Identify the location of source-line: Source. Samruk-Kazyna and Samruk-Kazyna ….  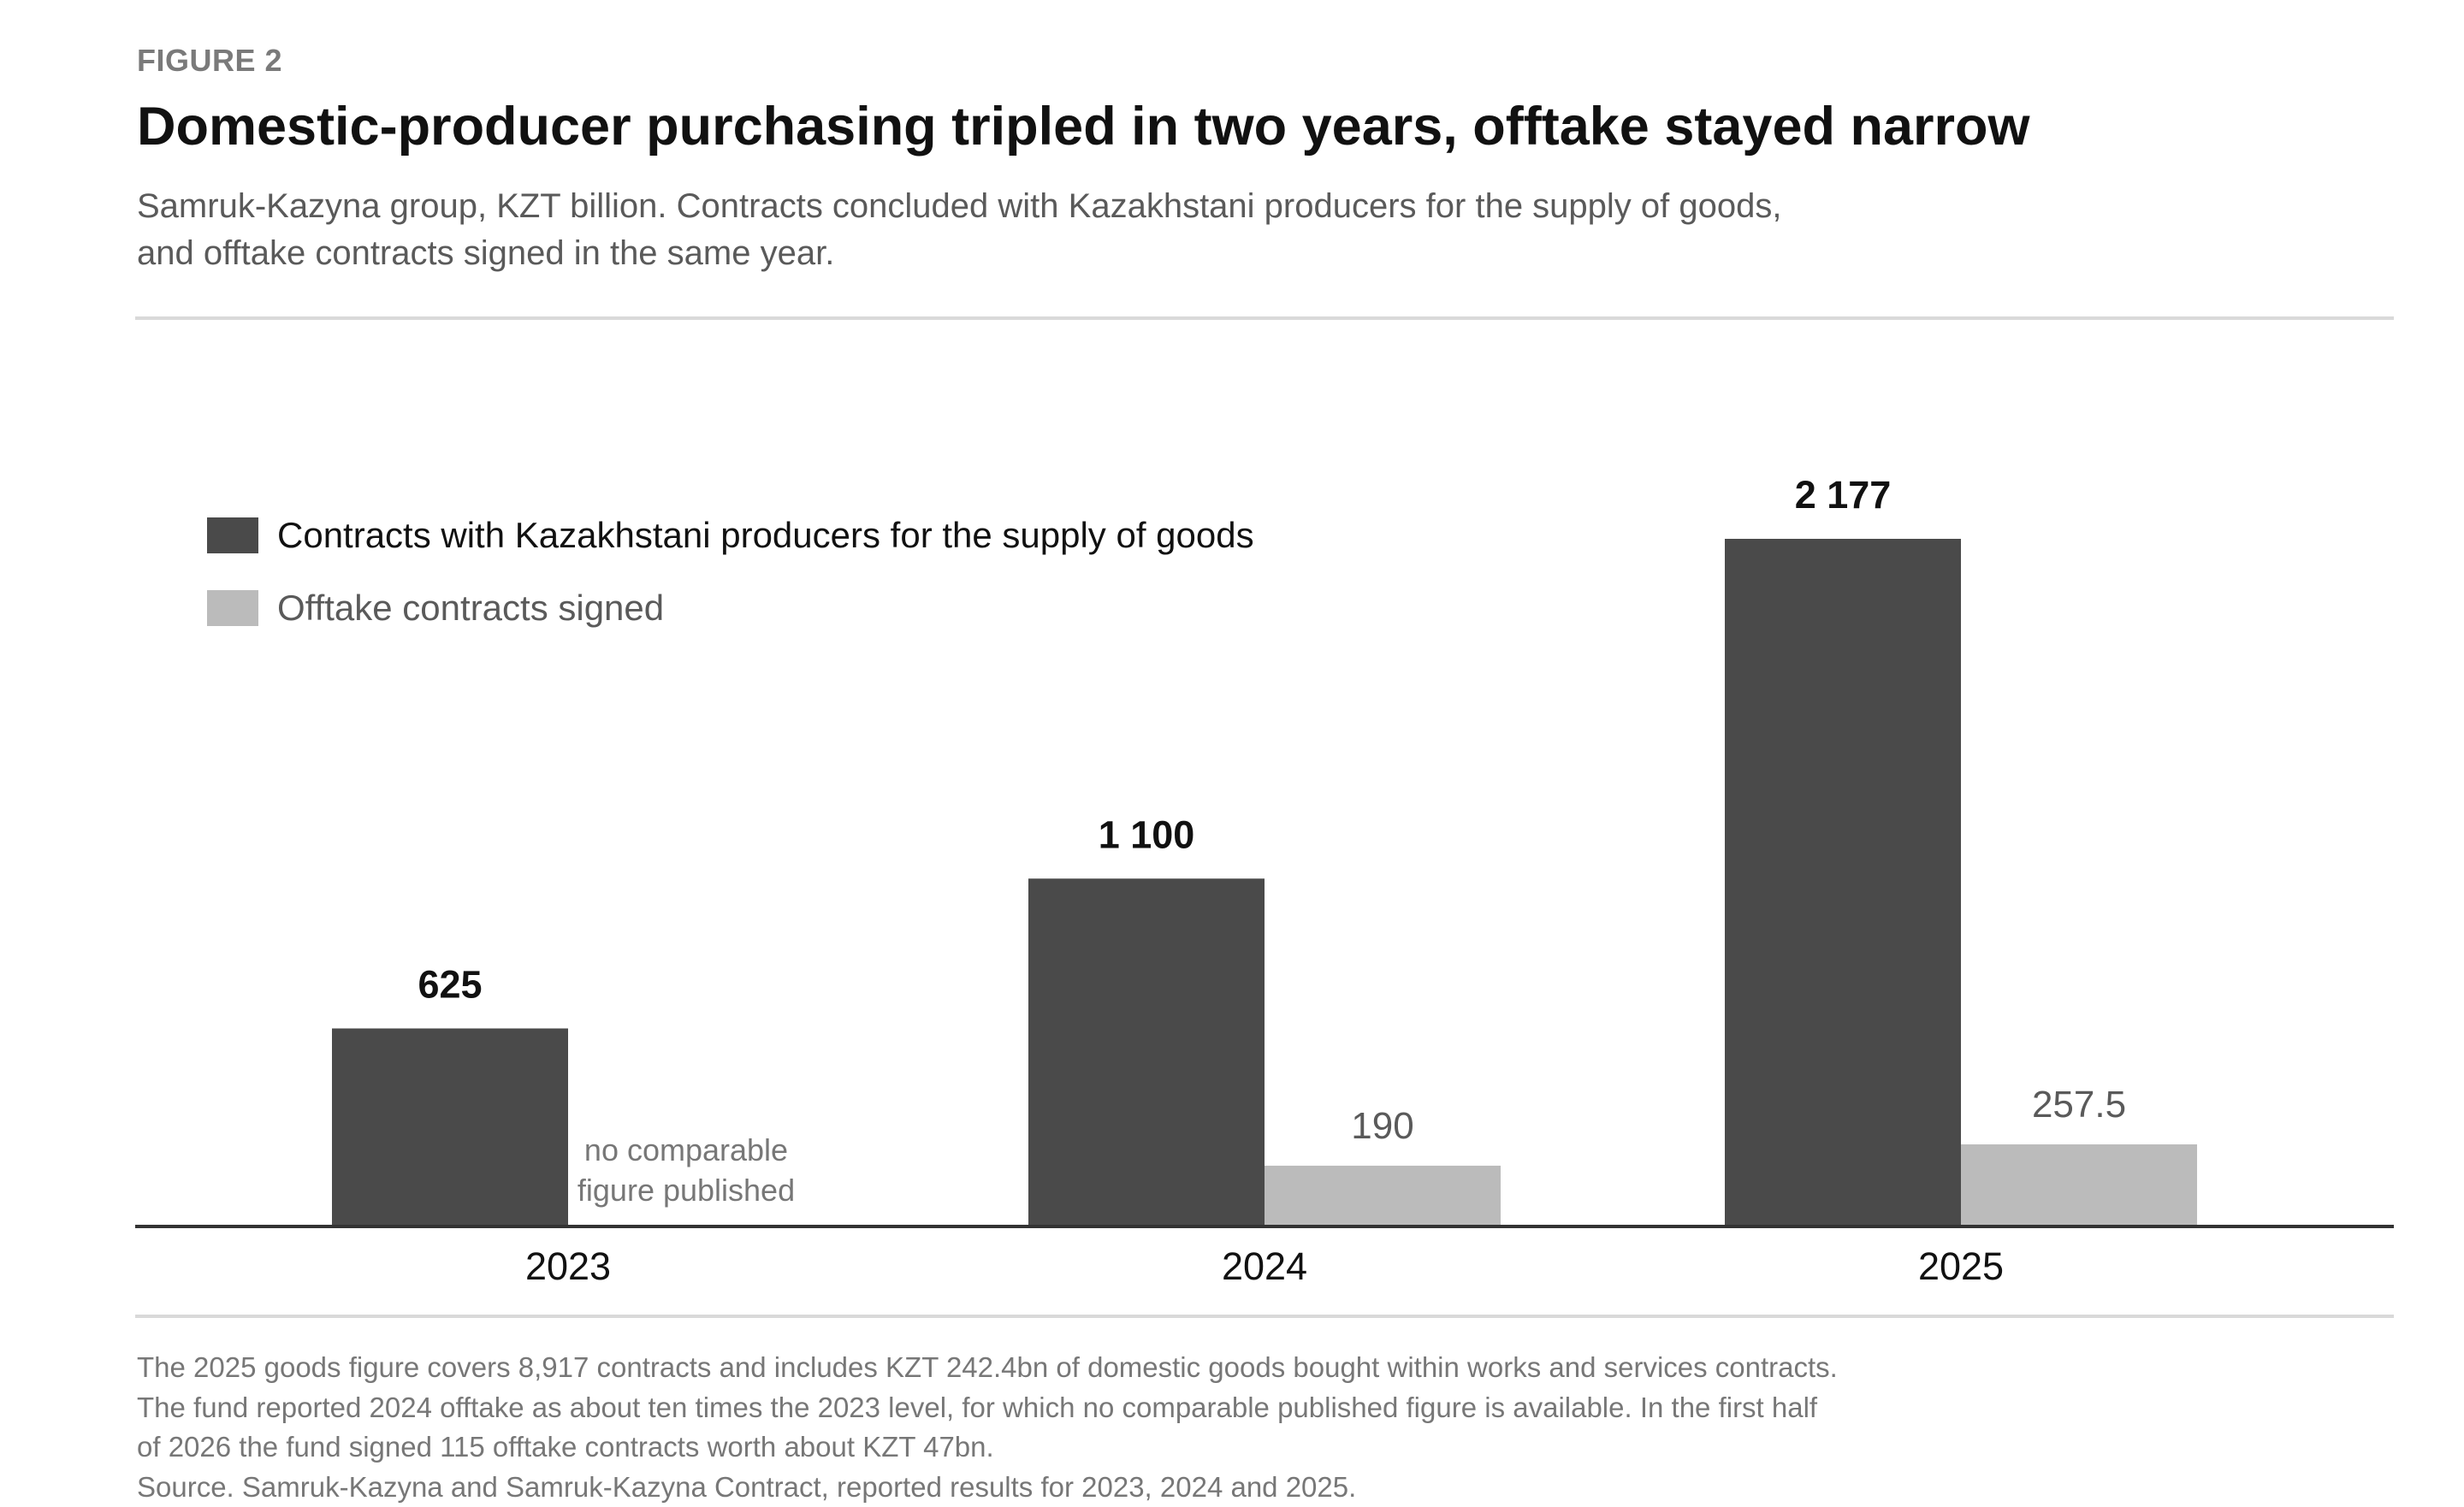
(1163, 1487).